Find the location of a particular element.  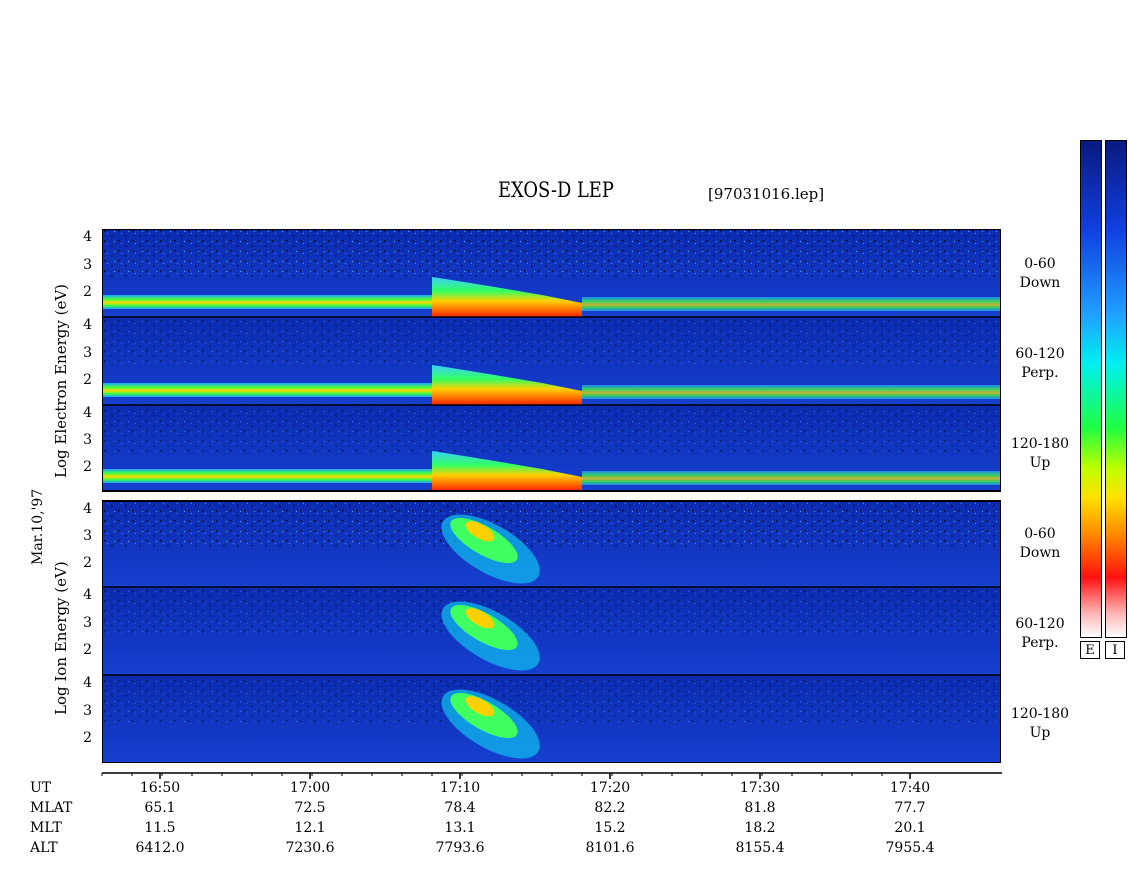

row-label: ALT is located at coordinates (44, 848).